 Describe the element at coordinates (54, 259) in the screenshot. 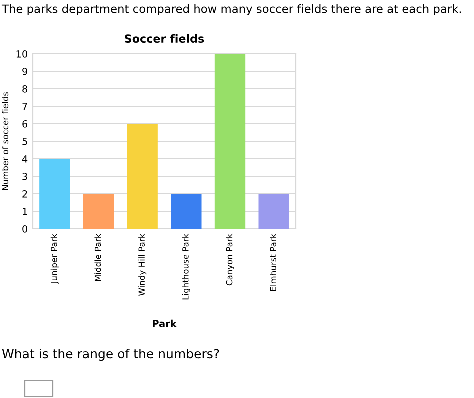

I see `x-tick-label: Juniper Park` at that location.